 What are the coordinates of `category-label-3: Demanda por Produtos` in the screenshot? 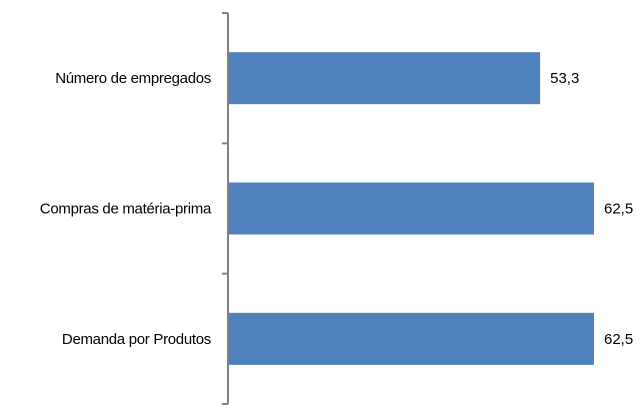 It's located at (136, 339).